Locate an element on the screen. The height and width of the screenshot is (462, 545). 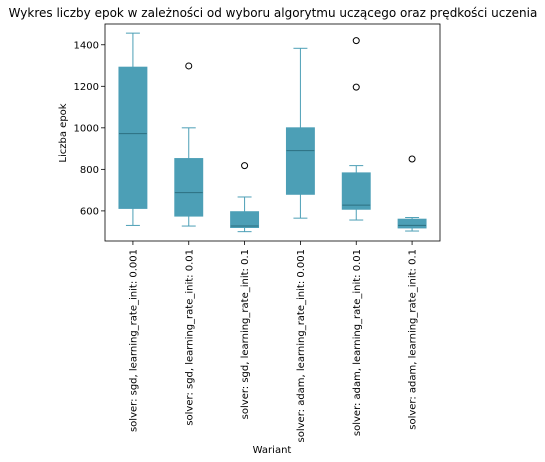
x-tick-label: solver: adam, learning_rate_init: 0.1 is located at coordinates (413, 339).